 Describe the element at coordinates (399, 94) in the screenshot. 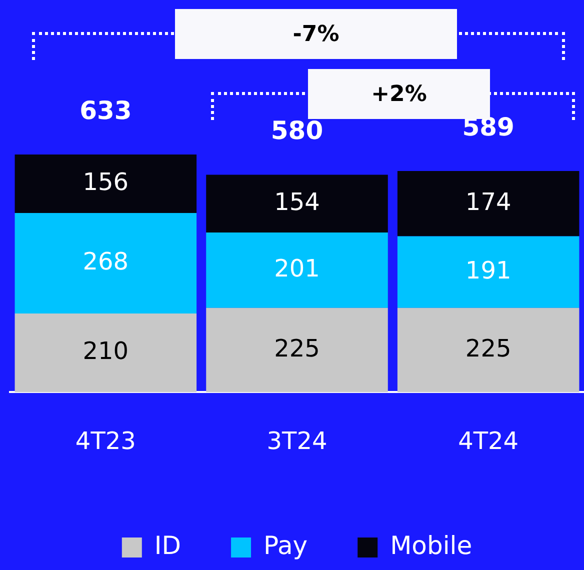

I see `text: +2%` at that location.